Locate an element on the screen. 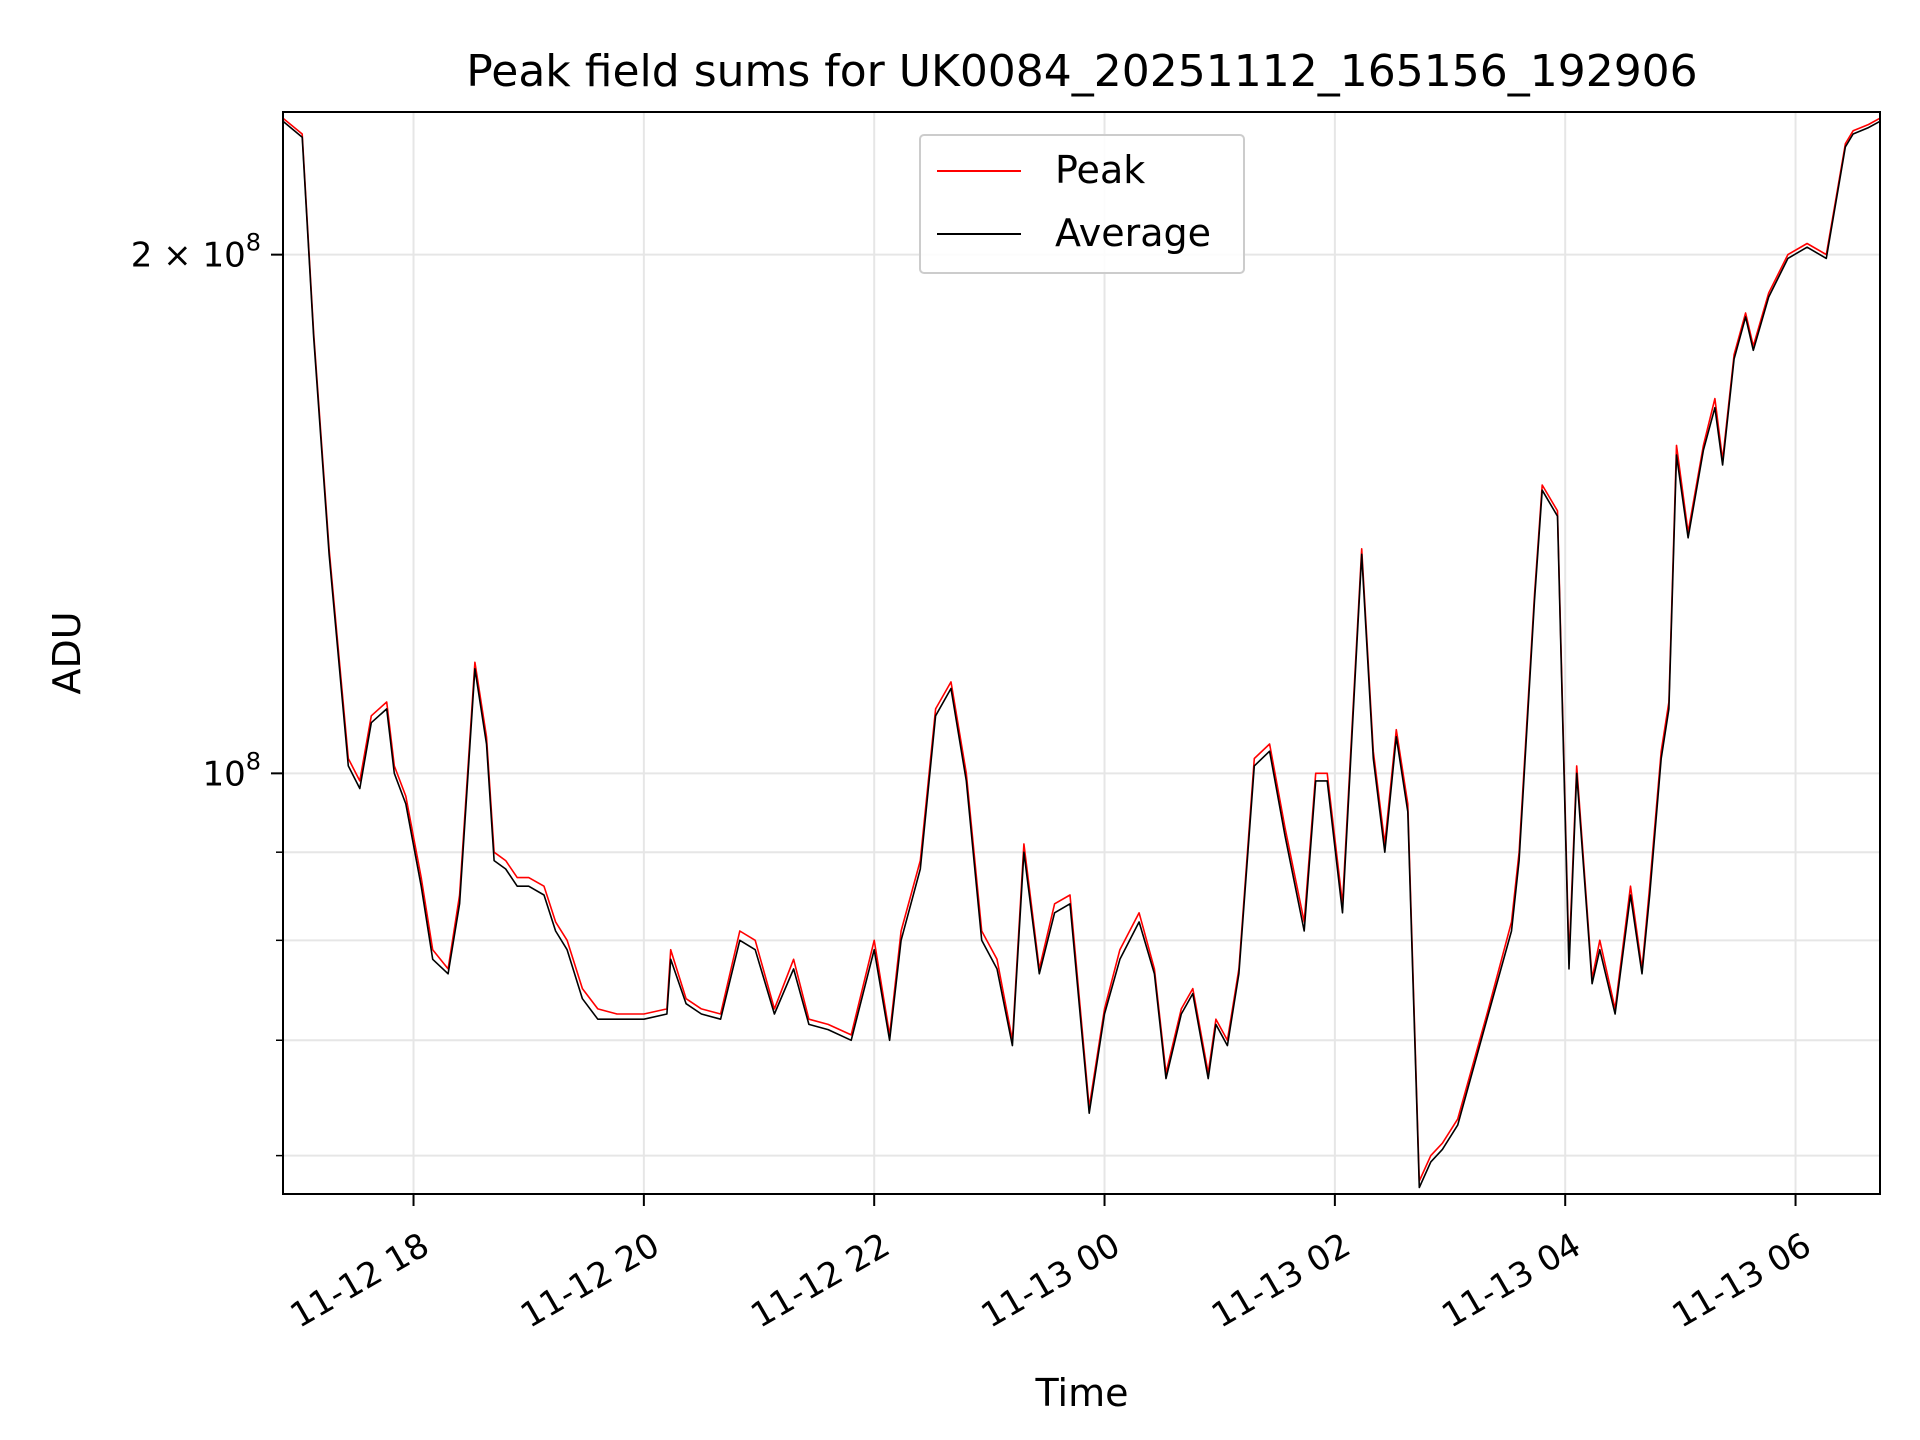  legend-label-average: Average is located at coordinates (1133, 233).